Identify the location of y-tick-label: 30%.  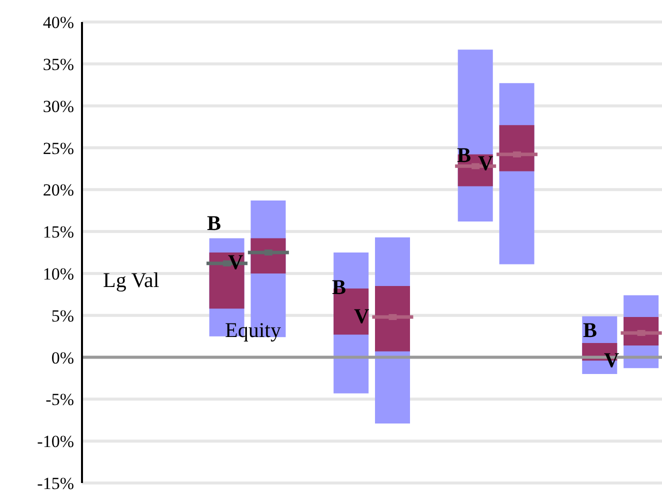
(58, 106).